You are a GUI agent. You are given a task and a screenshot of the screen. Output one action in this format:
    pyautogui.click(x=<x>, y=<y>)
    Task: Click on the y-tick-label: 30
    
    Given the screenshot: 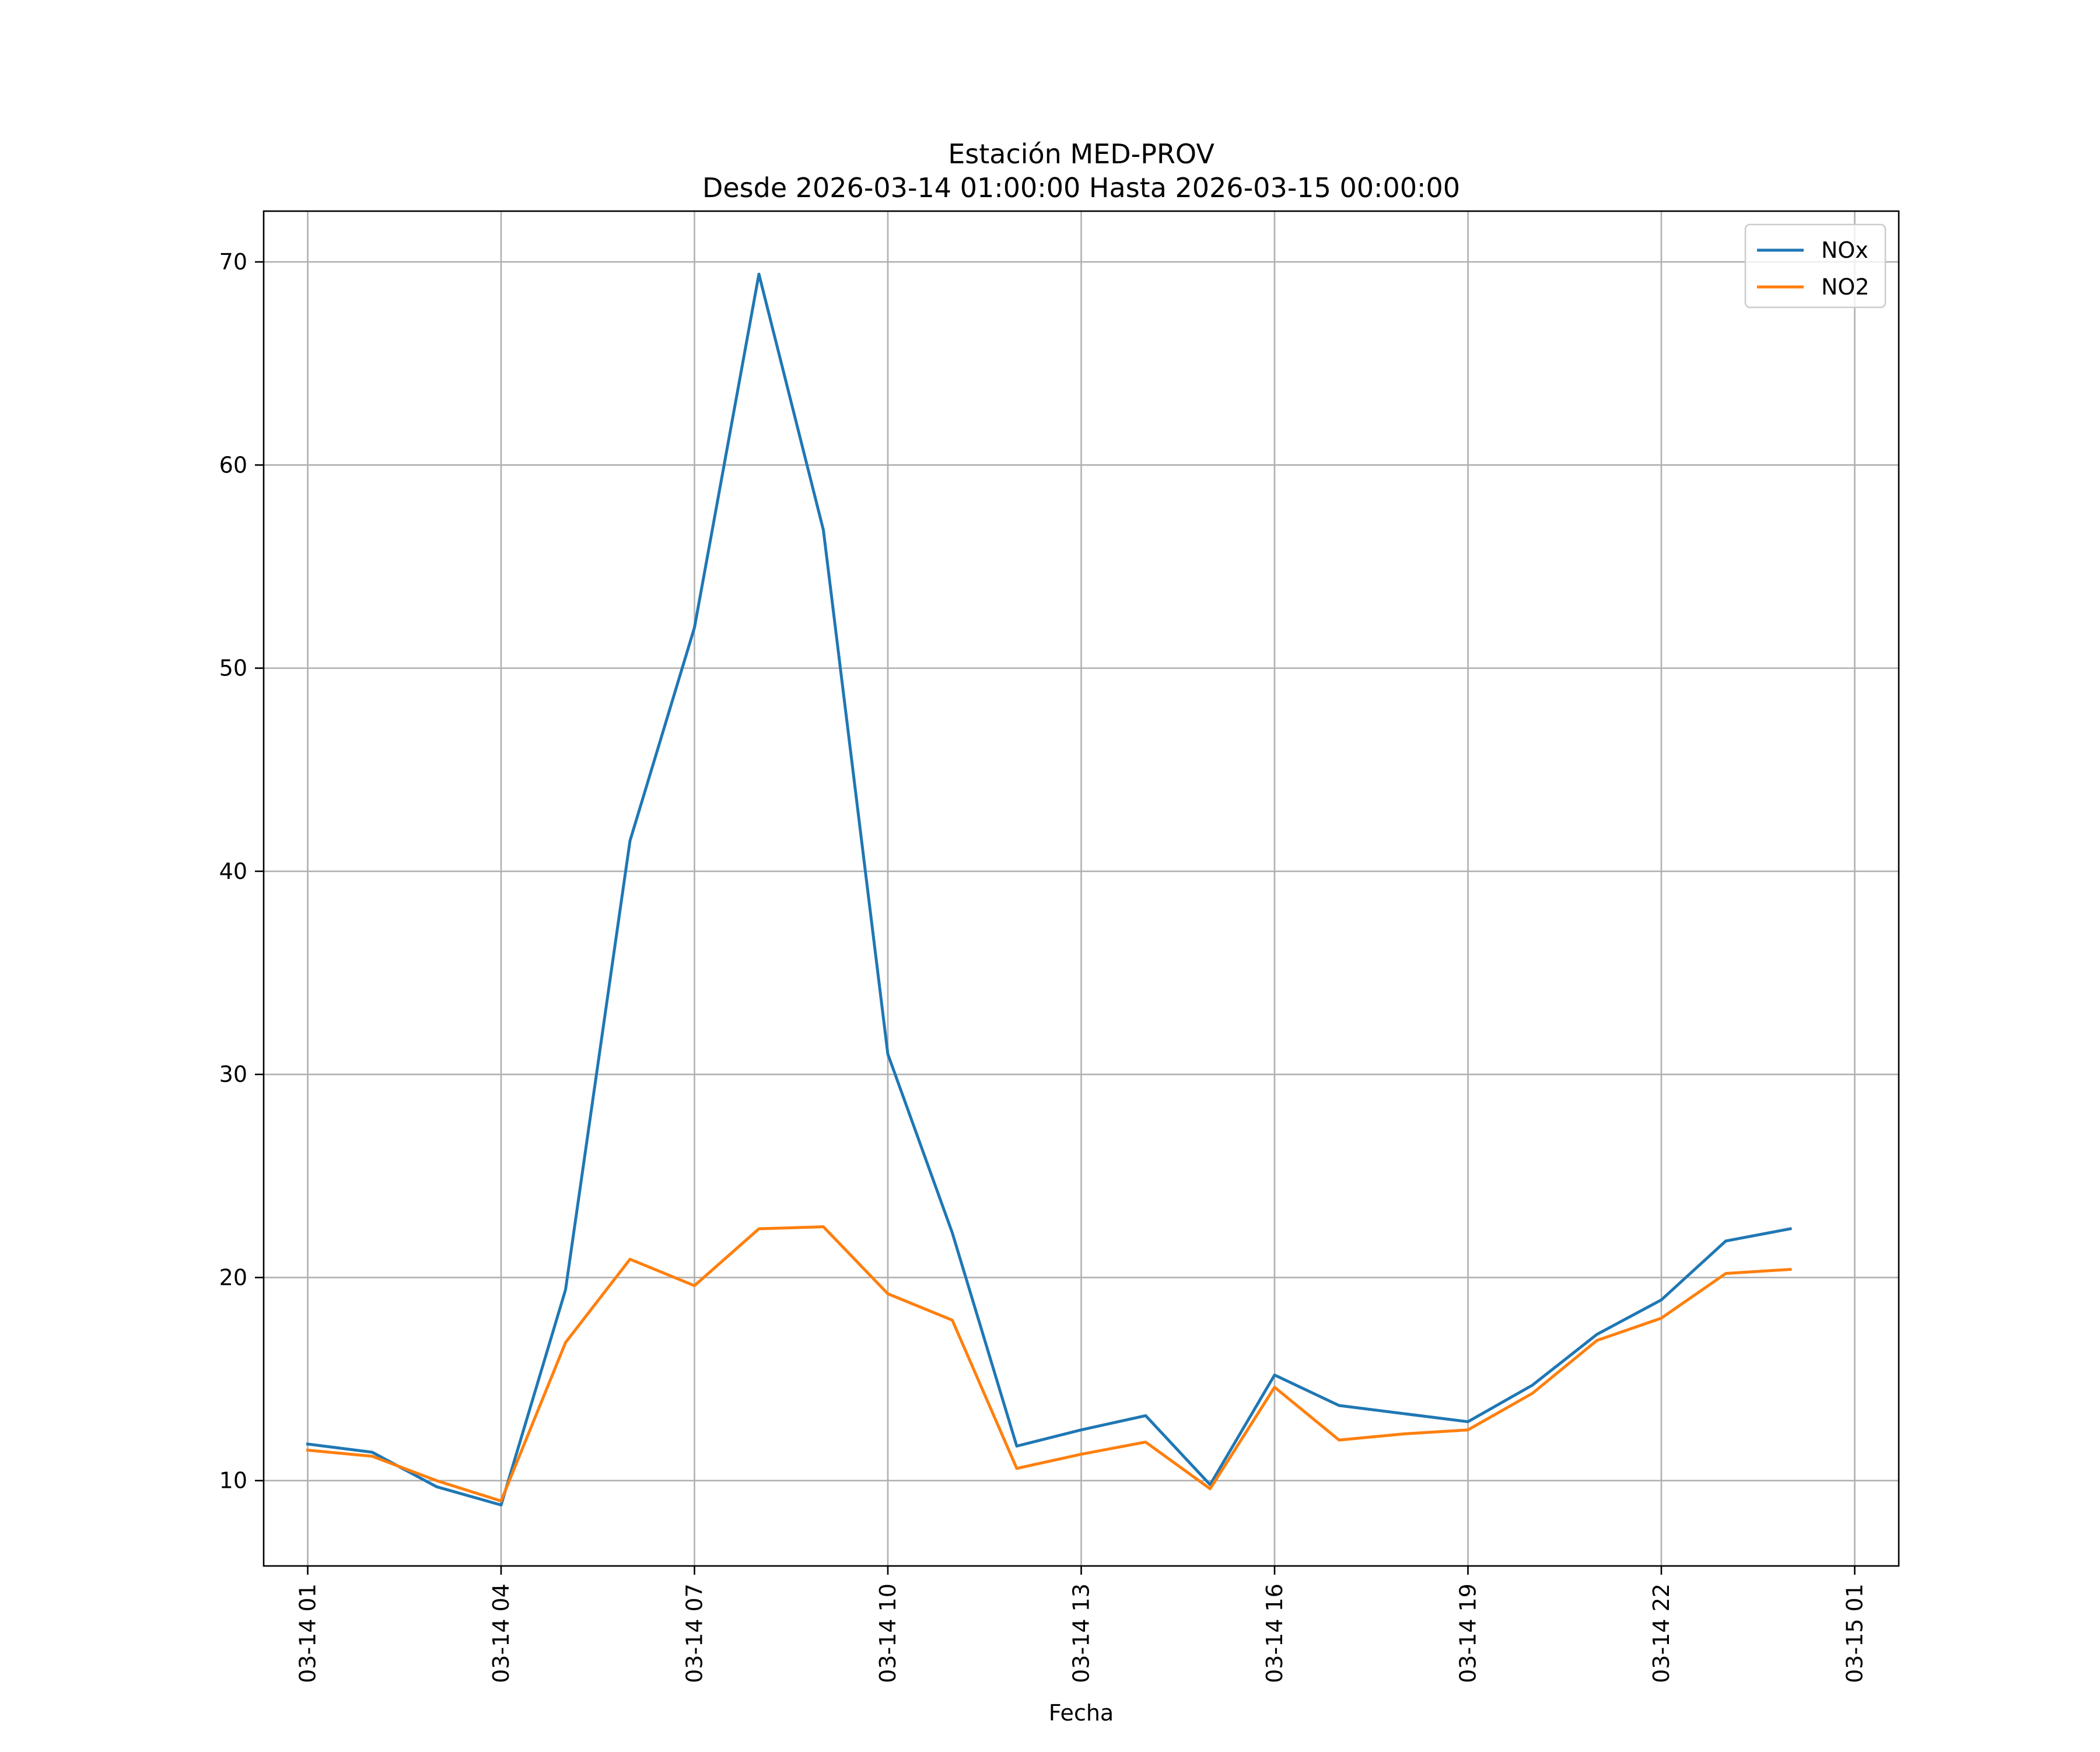 What is the action you would take?
    pyautogui.click(x=233, y=1074)
    